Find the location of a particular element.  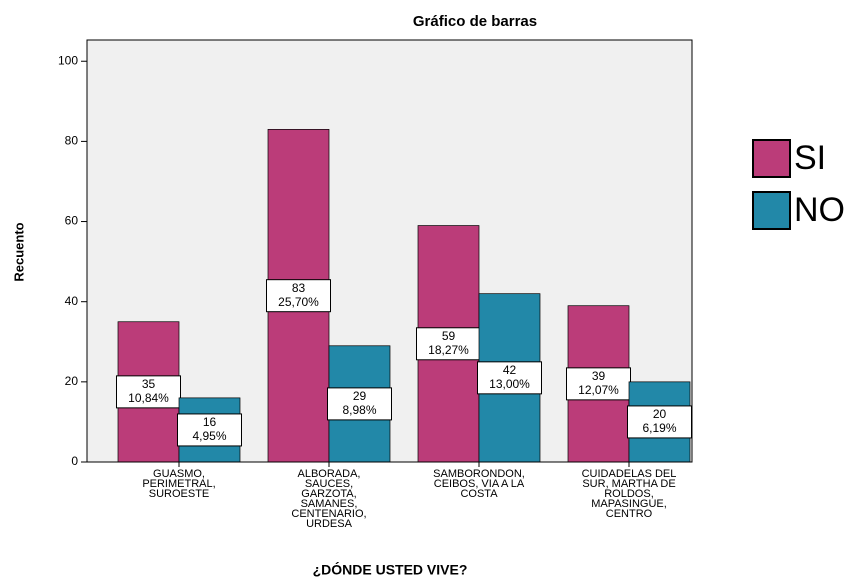

x-tick-label: GUASMO, PERIMETRAL, SUROESTE is located at coordinates (178, 484).